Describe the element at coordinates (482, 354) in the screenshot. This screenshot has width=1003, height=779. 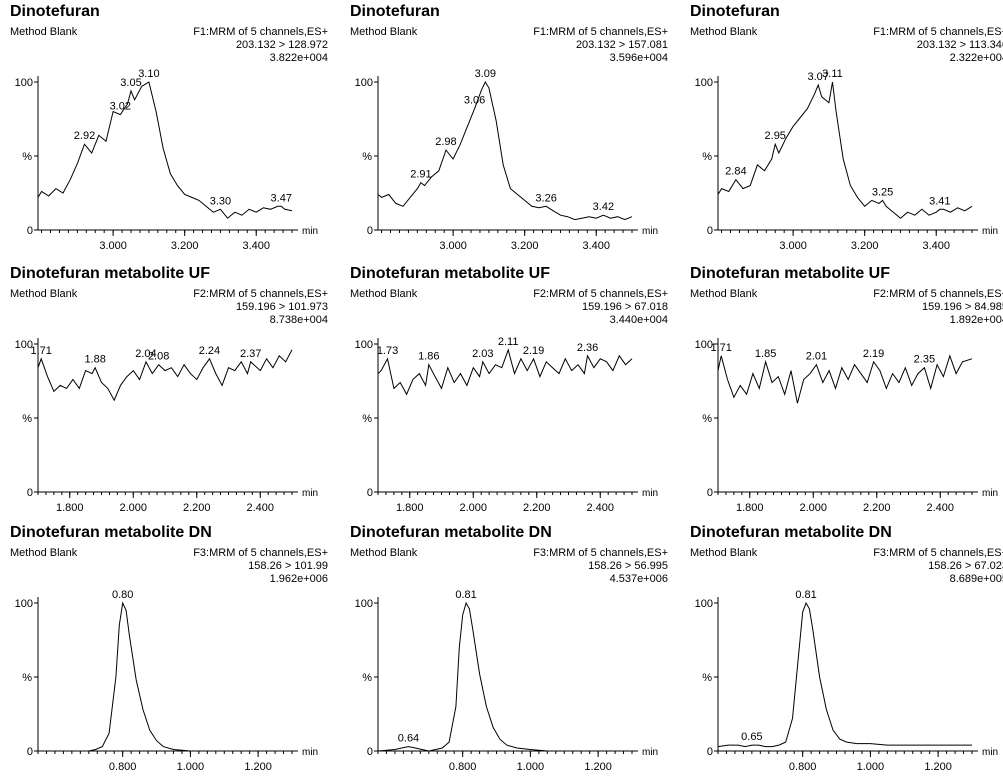
I see `peak-label: 2.03` at that location.